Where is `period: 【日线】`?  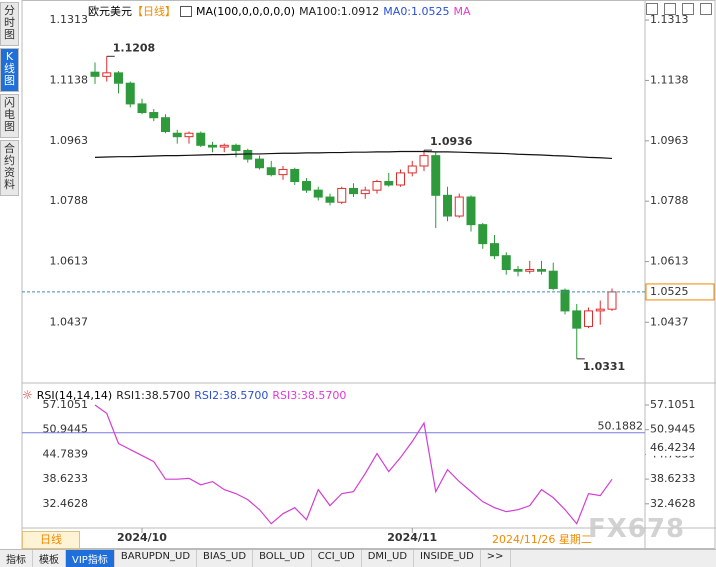
period: 【日线】 is located at coordinates (154, 11).